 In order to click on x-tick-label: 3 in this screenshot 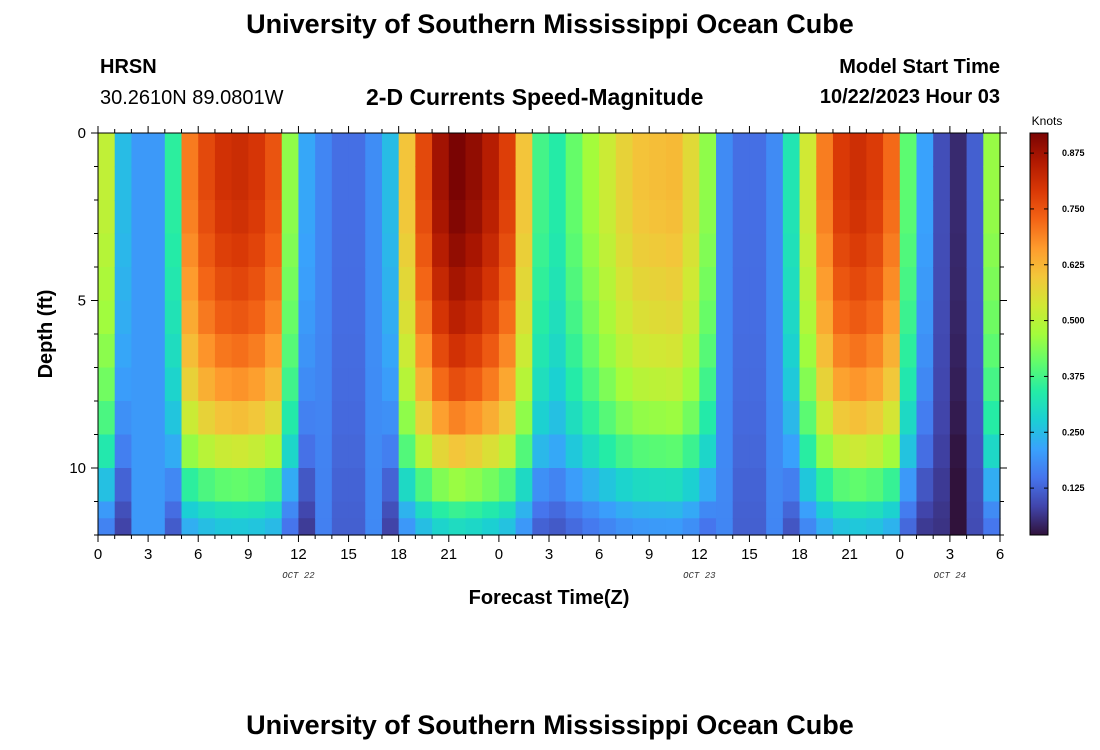, I will do `click(549, 554)`.